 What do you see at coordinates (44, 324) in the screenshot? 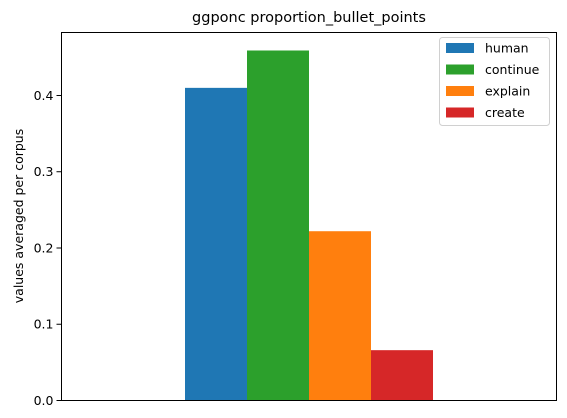
I see `y-tick-label: 0.1` at bounding box center [44, 324].